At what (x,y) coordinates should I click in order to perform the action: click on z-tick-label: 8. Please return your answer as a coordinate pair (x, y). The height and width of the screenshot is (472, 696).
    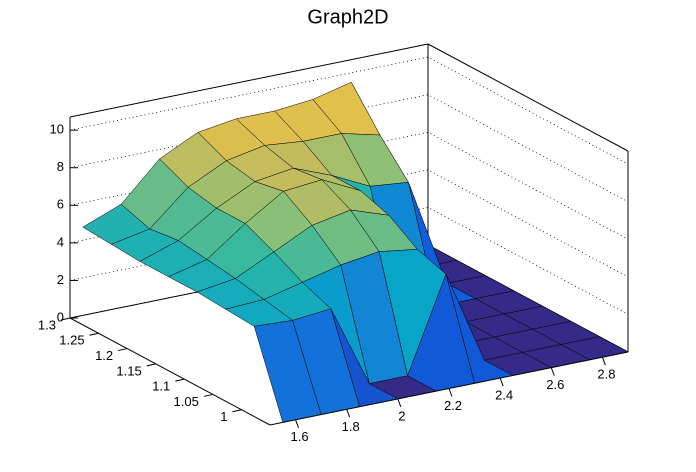
    Looking at the image, I should click on (60, 166).